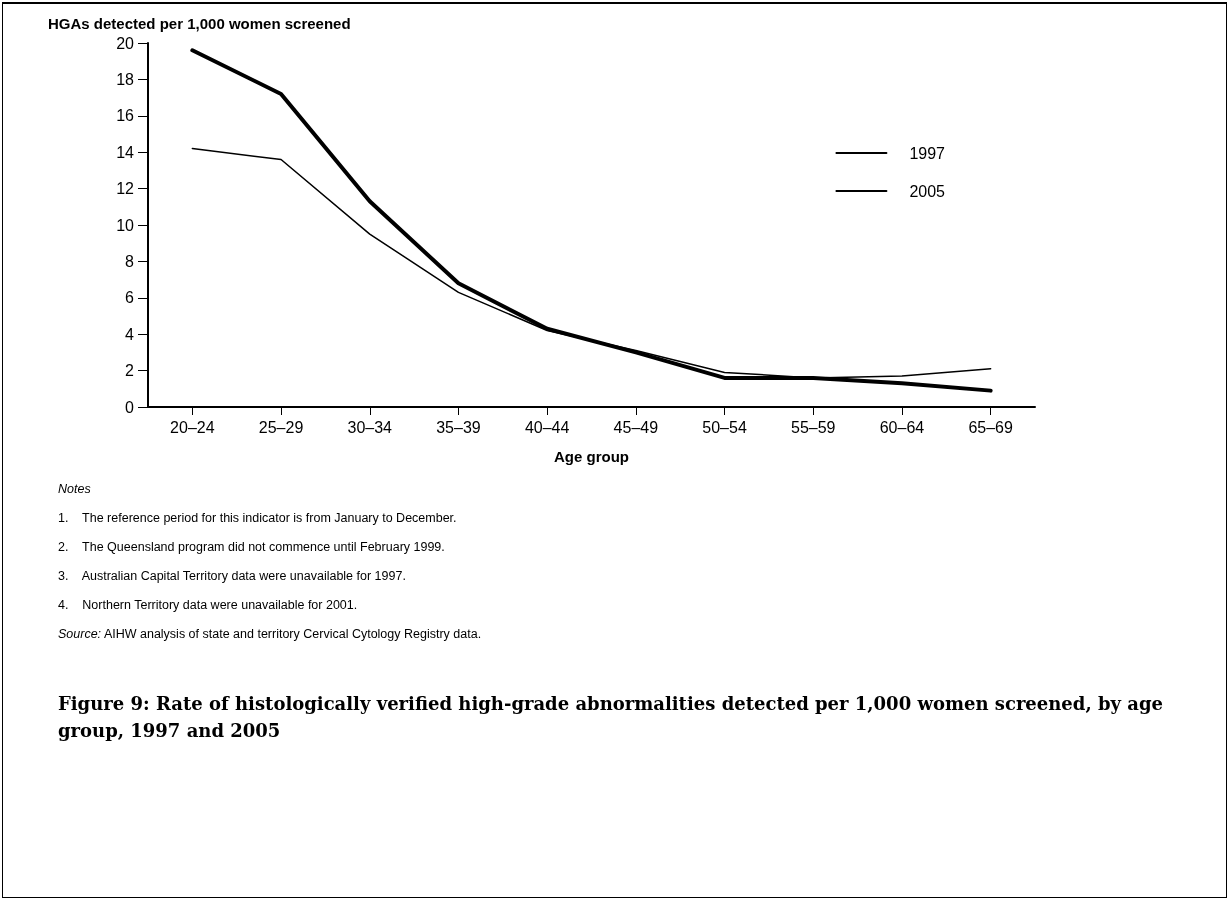 This screenshot has height=902, width=1231. Describe the element at coordinates (130, 371) in the screenshot. I see `y-tick-label: 2` at that location.